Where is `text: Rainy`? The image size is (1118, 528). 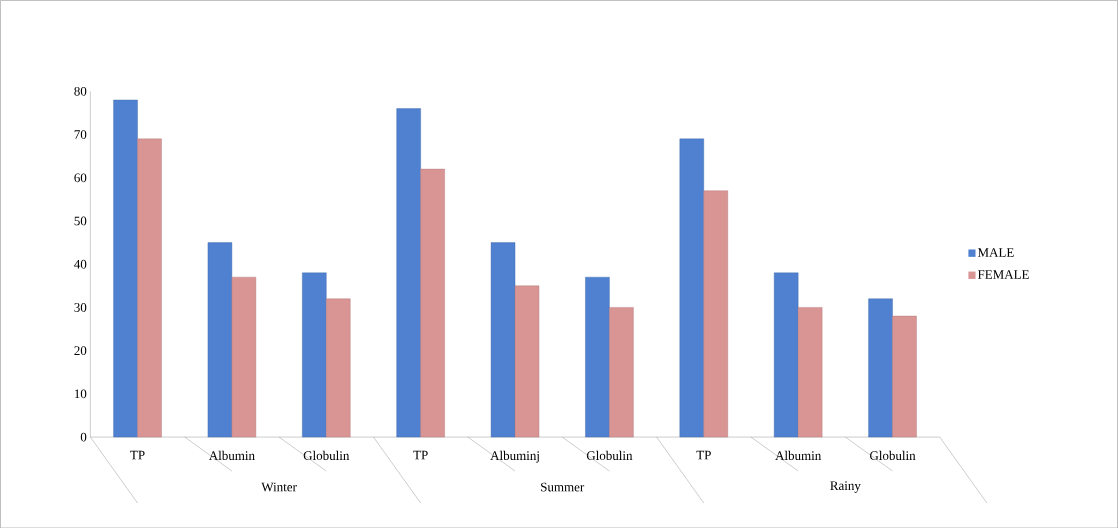 text: Rainy is located at coordinates (845, 487).